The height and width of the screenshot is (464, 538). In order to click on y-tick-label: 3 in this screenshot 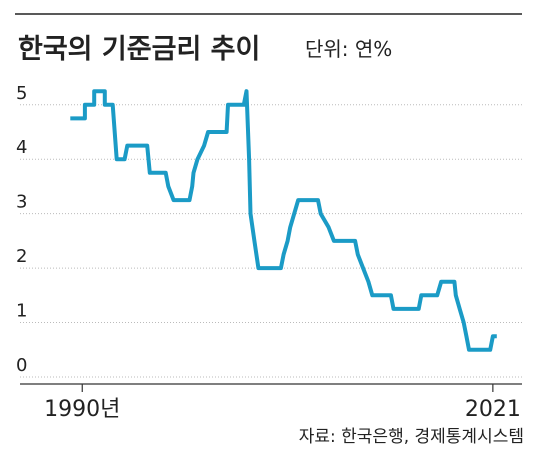, I will do `click(21, 202)`.